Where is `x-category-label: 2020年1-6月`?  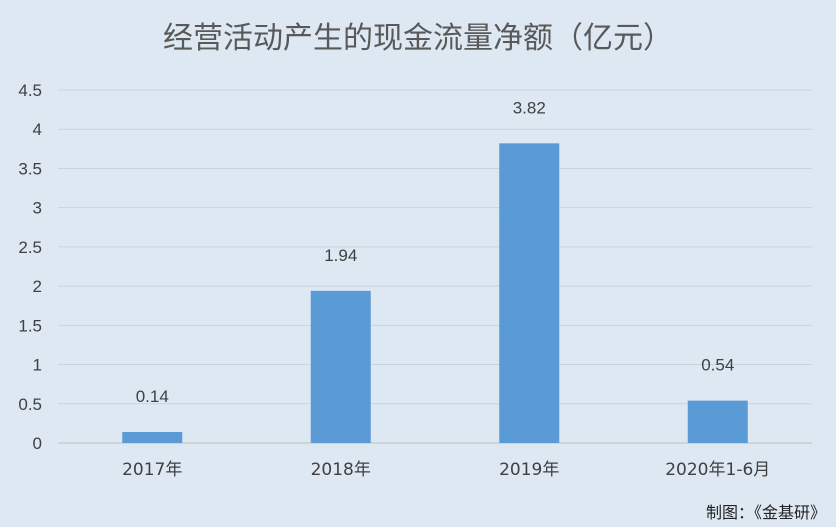 x-category-label: 2020年1-6月 is located at coordinates (717, 470).